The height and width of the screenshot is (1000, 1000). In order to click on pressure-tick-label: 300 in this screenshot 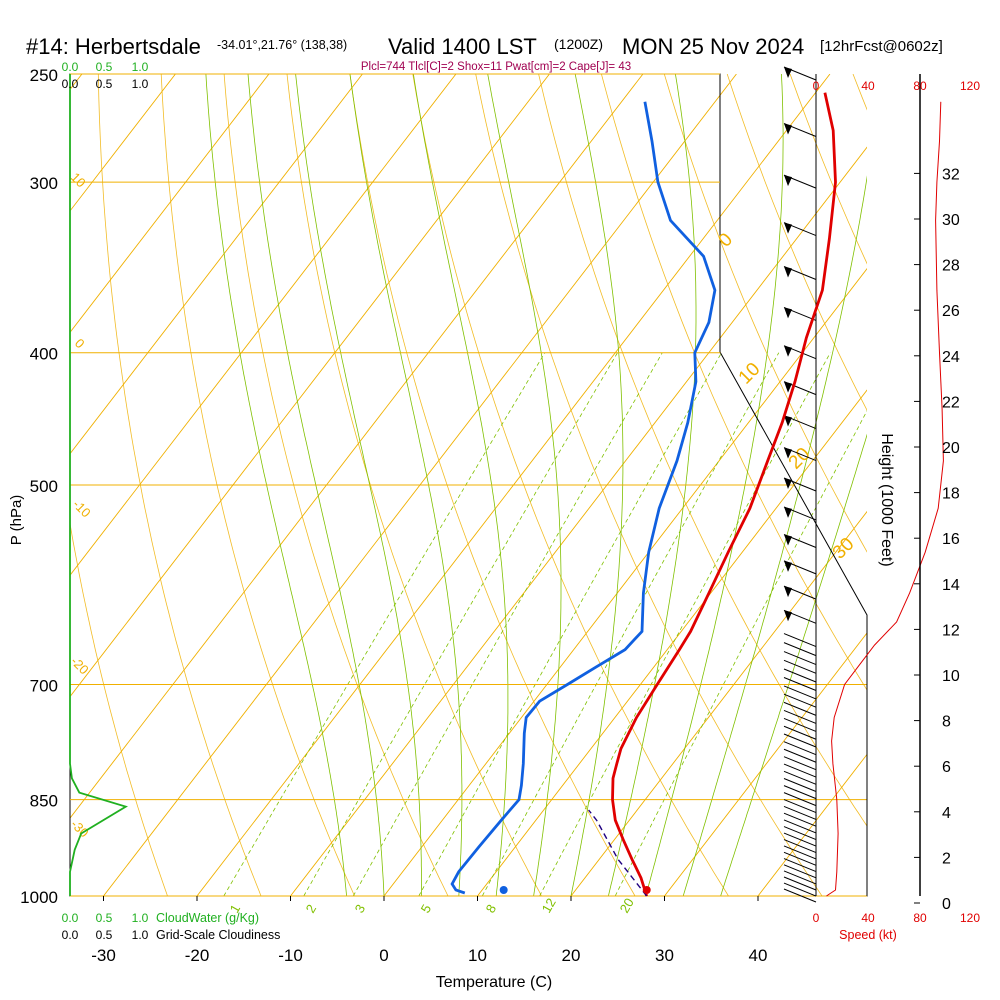, I will do `click(44, 183)`.